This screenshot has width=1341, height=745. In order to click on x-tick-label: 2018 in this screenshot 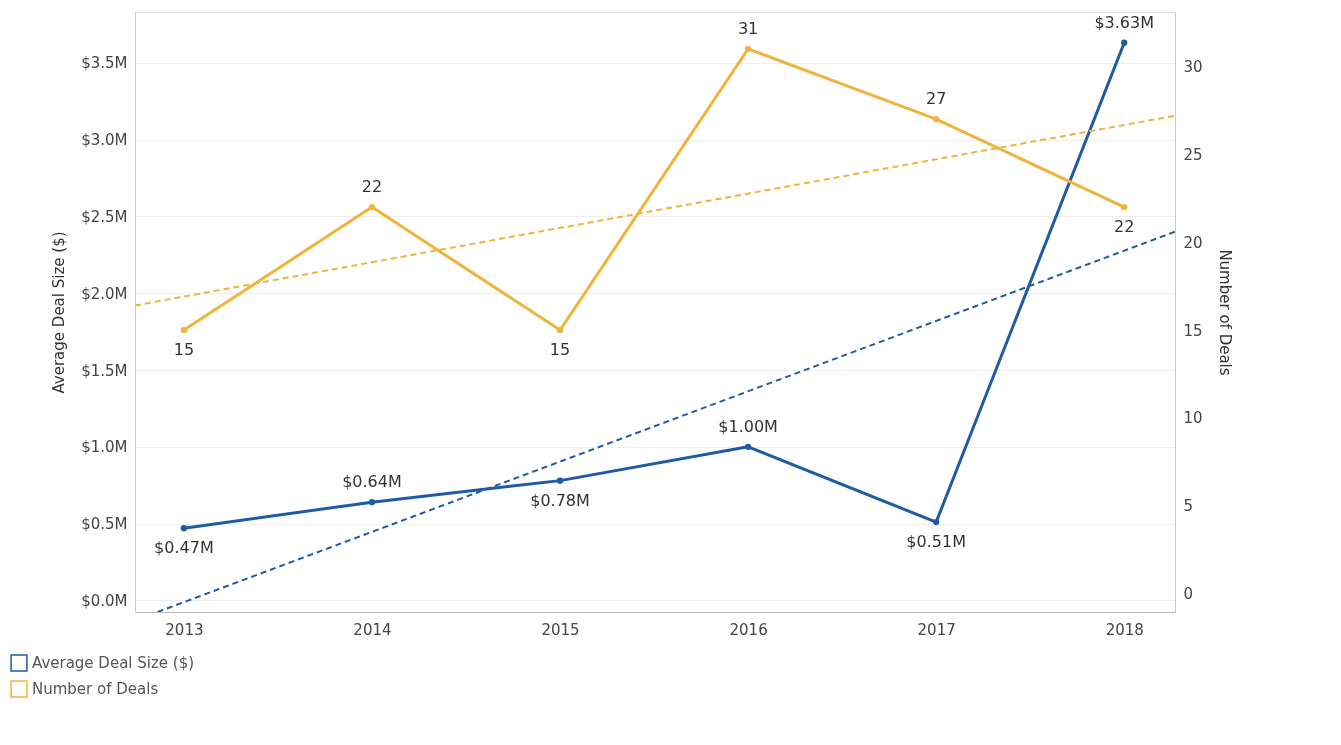, I will do `click(1124, 629)`.